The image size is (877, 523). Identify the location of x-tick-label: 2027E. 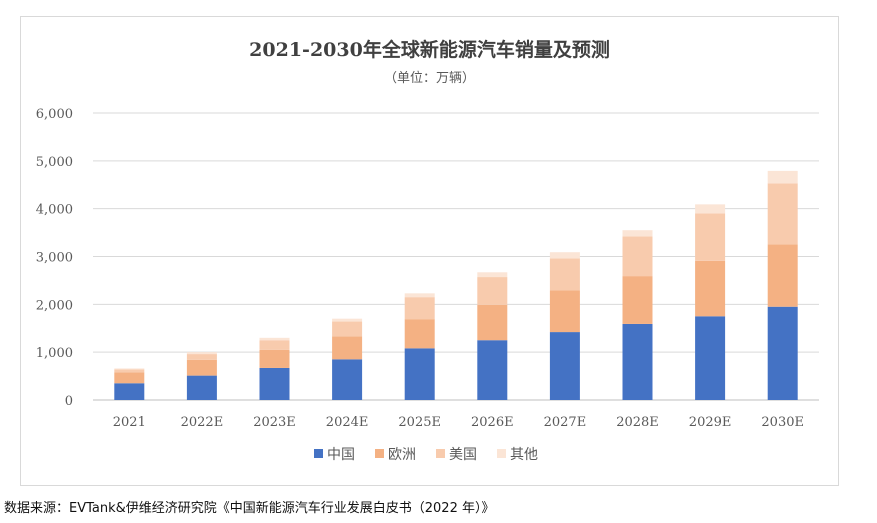
(565, 422).